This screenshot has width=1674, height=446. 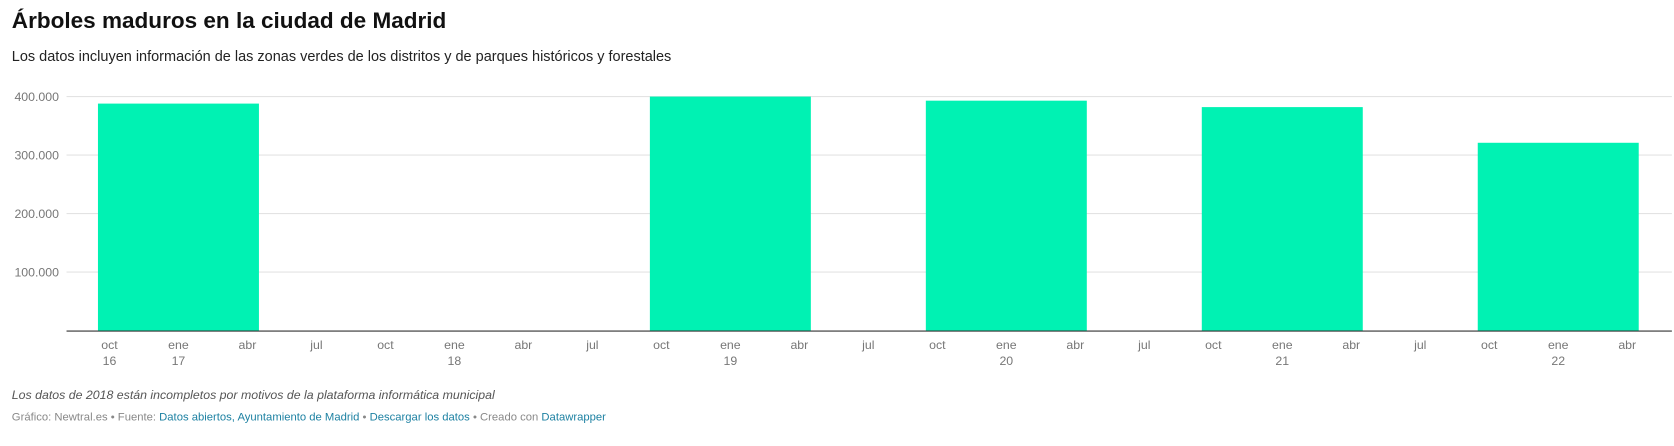 I want to click on y-tick-label: 300.000, so click(x=36, y=155).